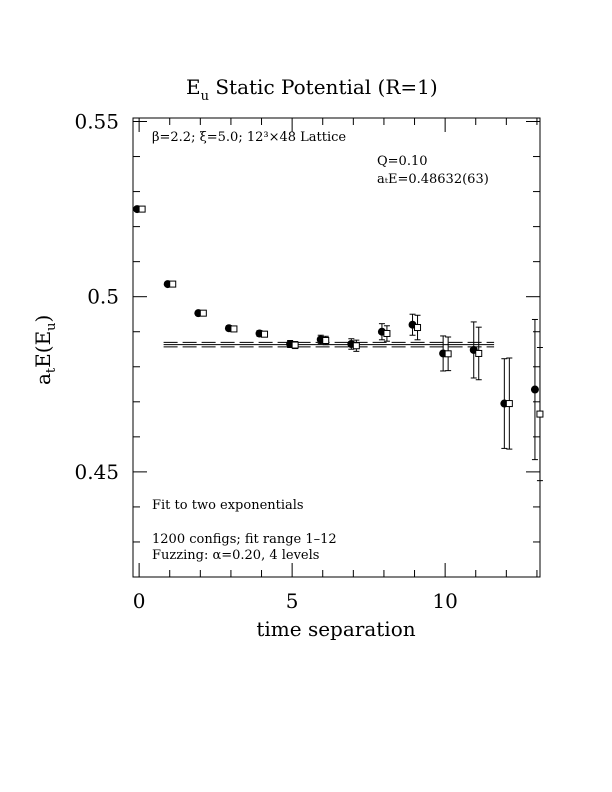  I want to click on annotation-lattice: β=2.2; ξ=5.0; 12³×48 Lattice, so click(249, 137).